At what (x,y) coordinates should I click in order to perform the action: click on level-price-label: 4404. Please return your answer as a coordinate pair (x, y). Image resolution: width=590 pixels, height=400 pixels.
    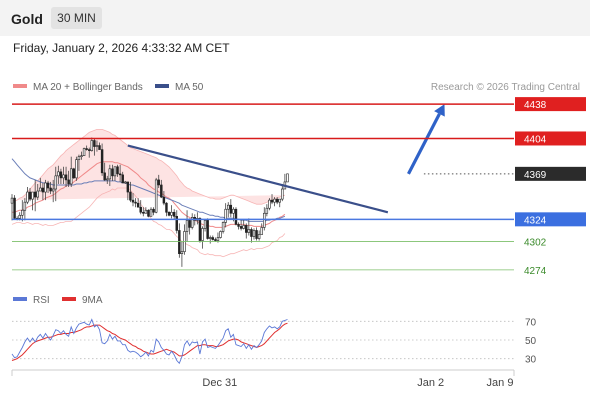
    Looking at the image, I should click on (535, 139).